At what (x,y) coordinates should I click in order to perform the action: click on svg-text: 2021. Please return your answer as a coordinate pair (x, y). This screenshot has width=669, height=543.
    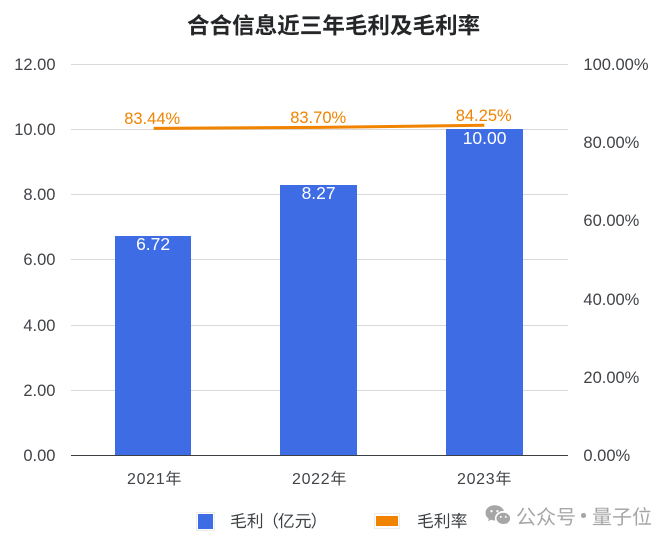
    Looking at the image, I should click on (146, 479).